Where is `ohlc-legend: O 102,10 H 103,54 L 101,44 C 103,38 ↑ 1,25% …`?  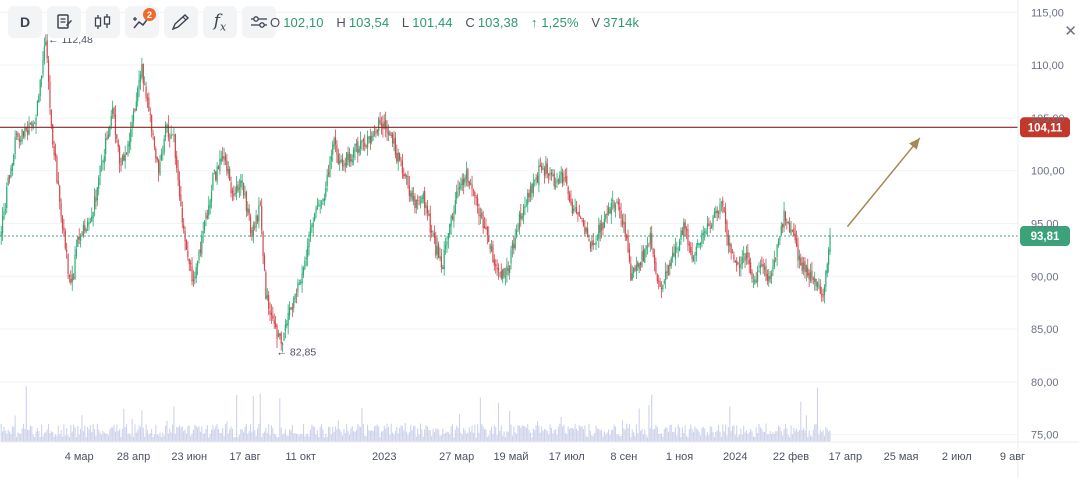 ohlc-legend: O 102,10 H 103,54 L 101,44 C 103,38 ↑ 1,25% … is located at coordinates (459, 22).